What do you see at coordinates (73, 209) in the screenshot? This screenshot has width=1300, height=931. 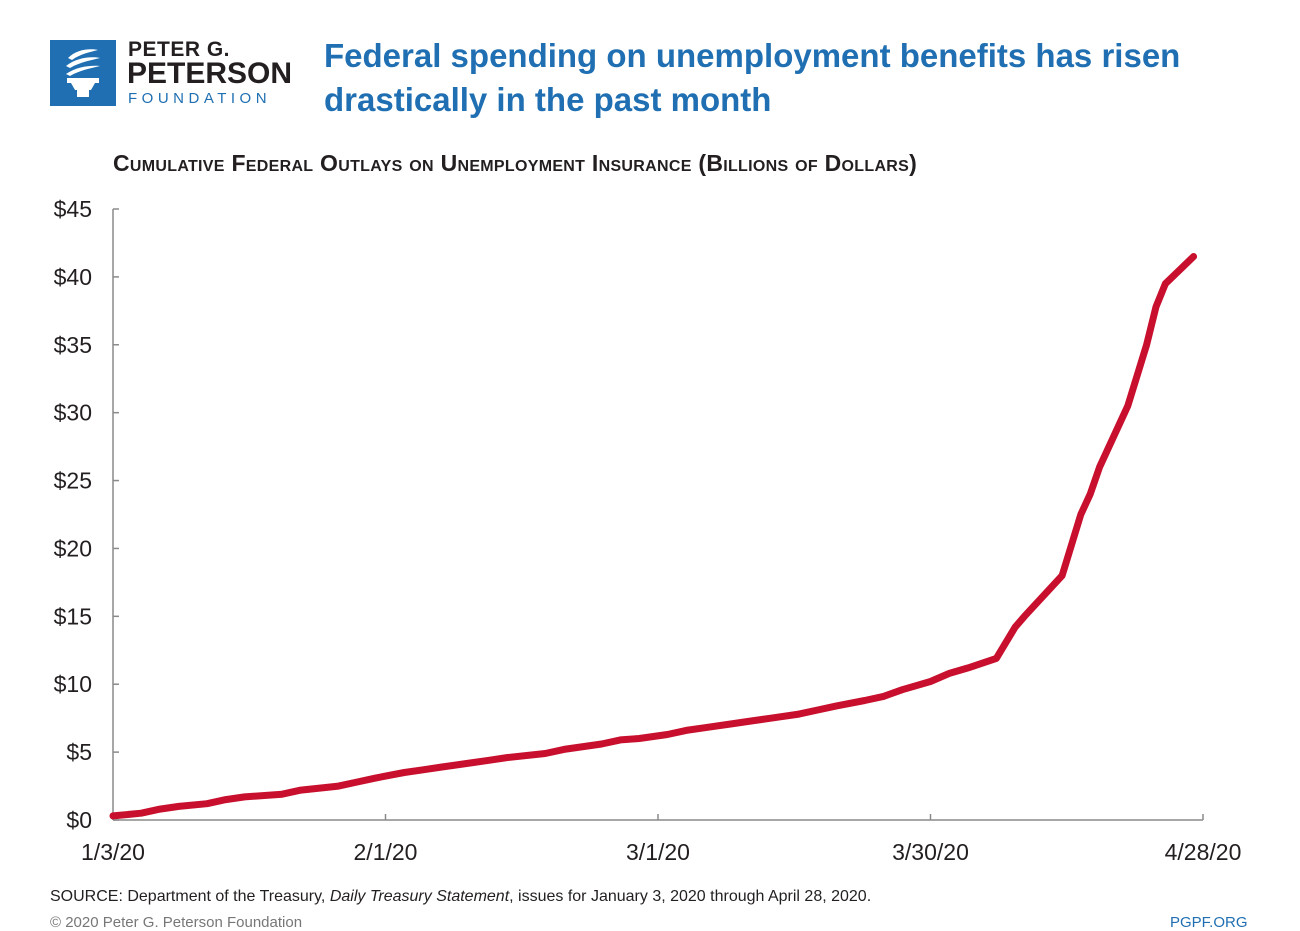 I see `y-tick-label: $45` at bounding box center [73, 209].